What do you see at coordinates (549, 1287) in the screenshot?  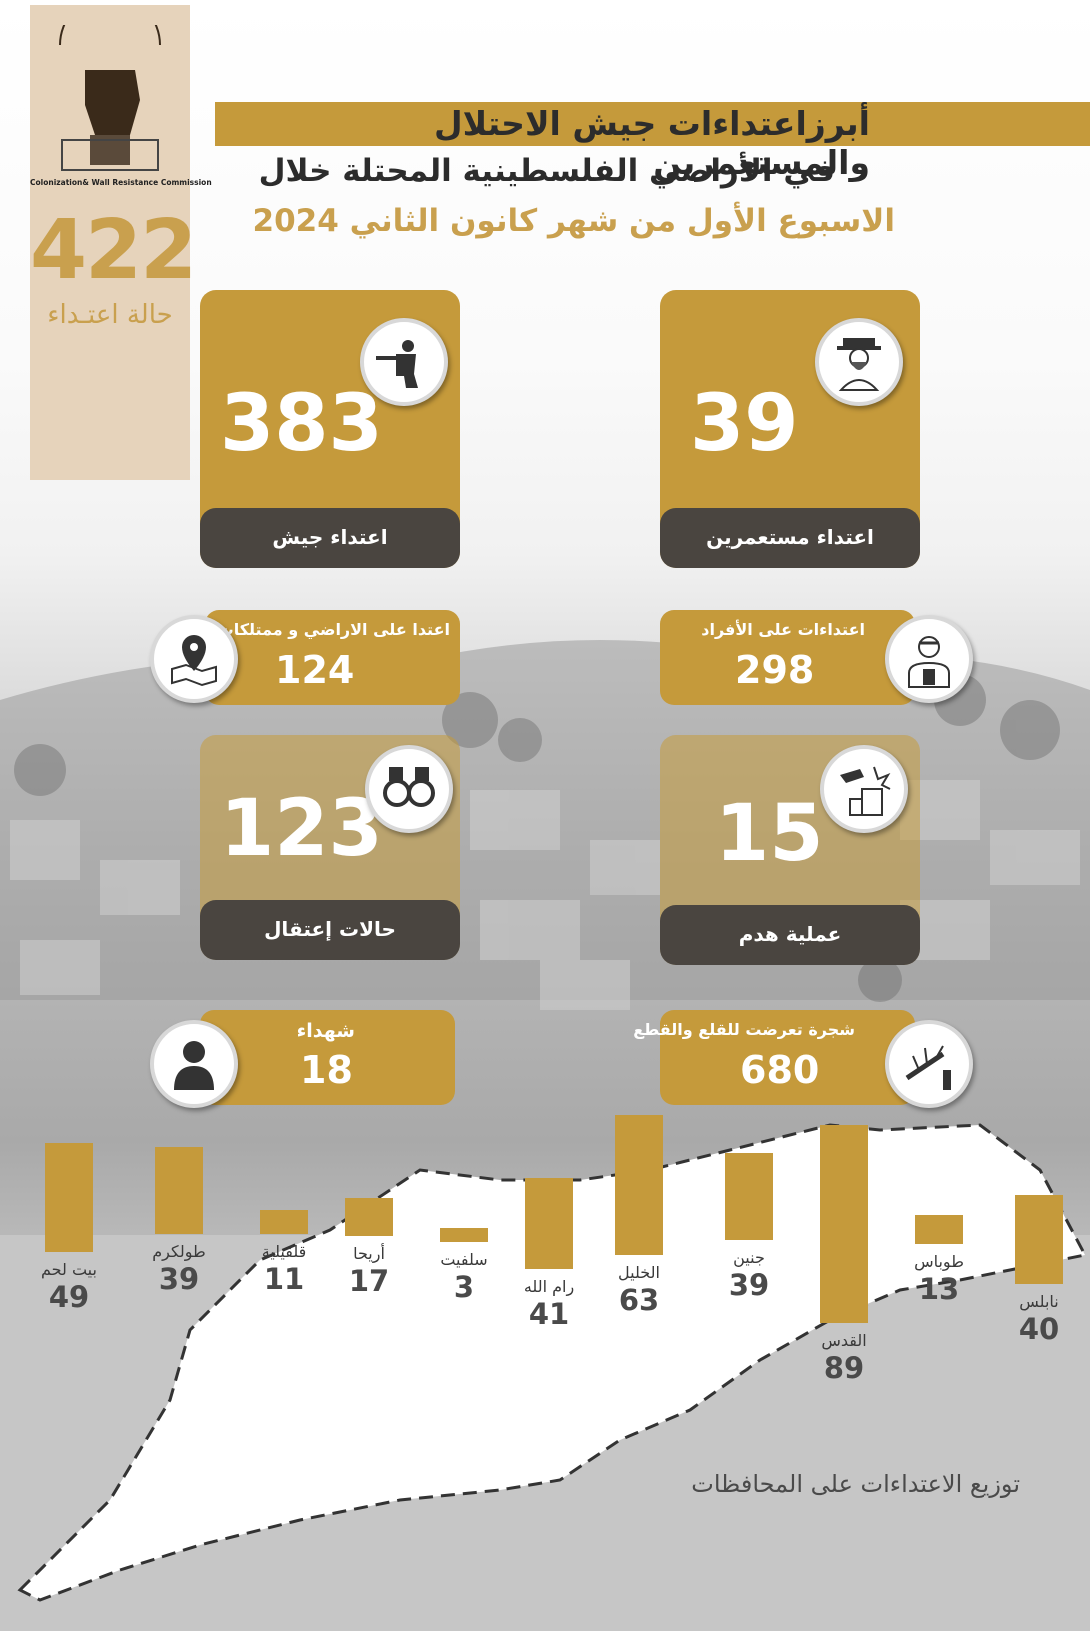 I see `governorate-label: رام الله` at bounding box center [549, 1287].